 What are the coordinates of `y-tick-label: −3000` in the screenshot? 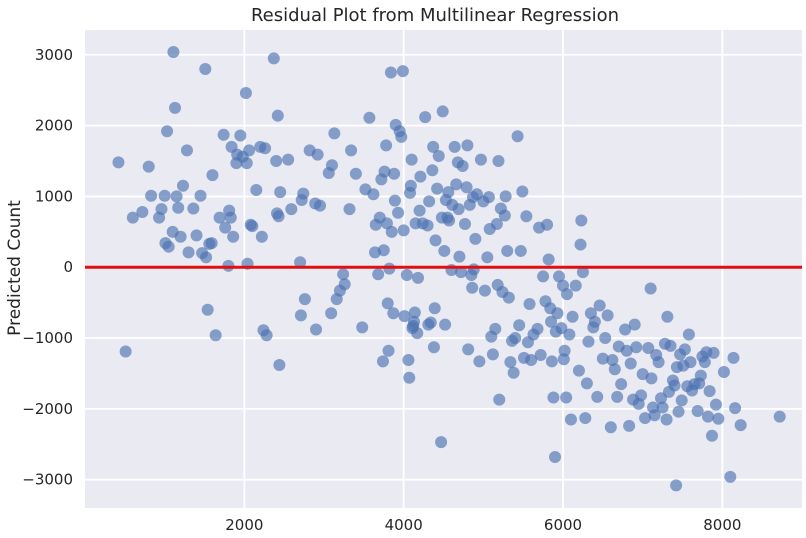 It's located at (47, 480).